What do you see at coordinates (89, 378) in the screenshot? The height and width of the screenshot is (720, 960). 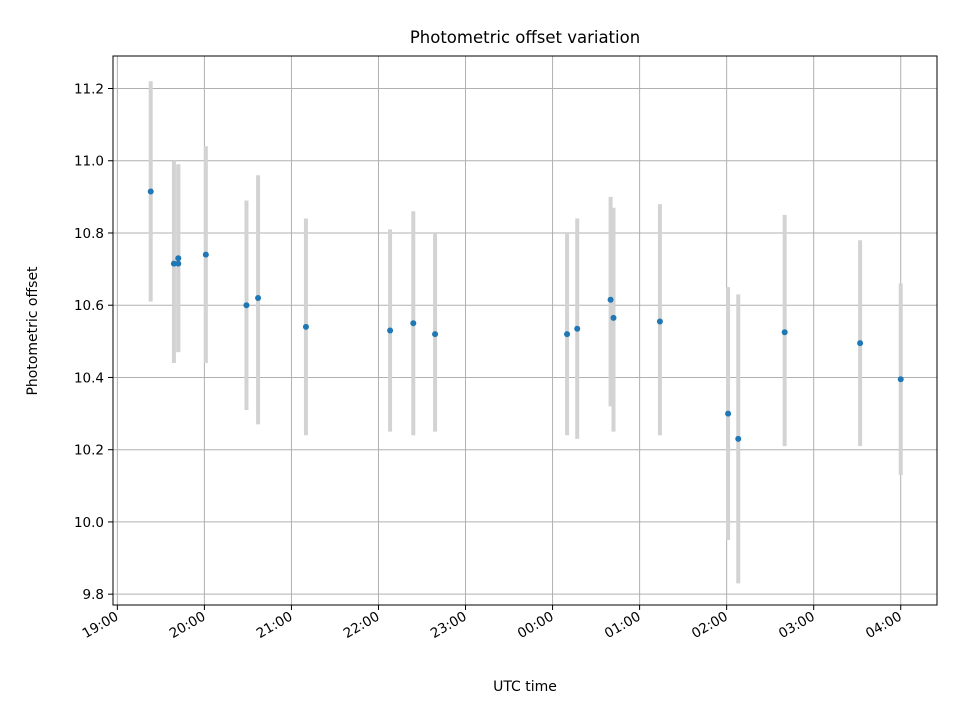 I see `y-tick-label: 10.4` at bounding box center [89, 378].